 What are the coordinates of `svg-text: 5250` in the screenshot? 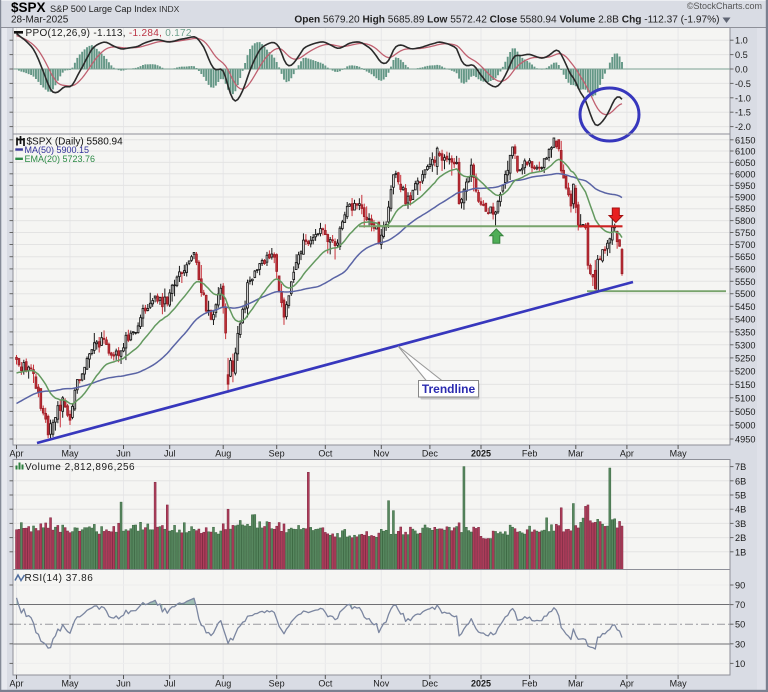 It's located at (745, 358).